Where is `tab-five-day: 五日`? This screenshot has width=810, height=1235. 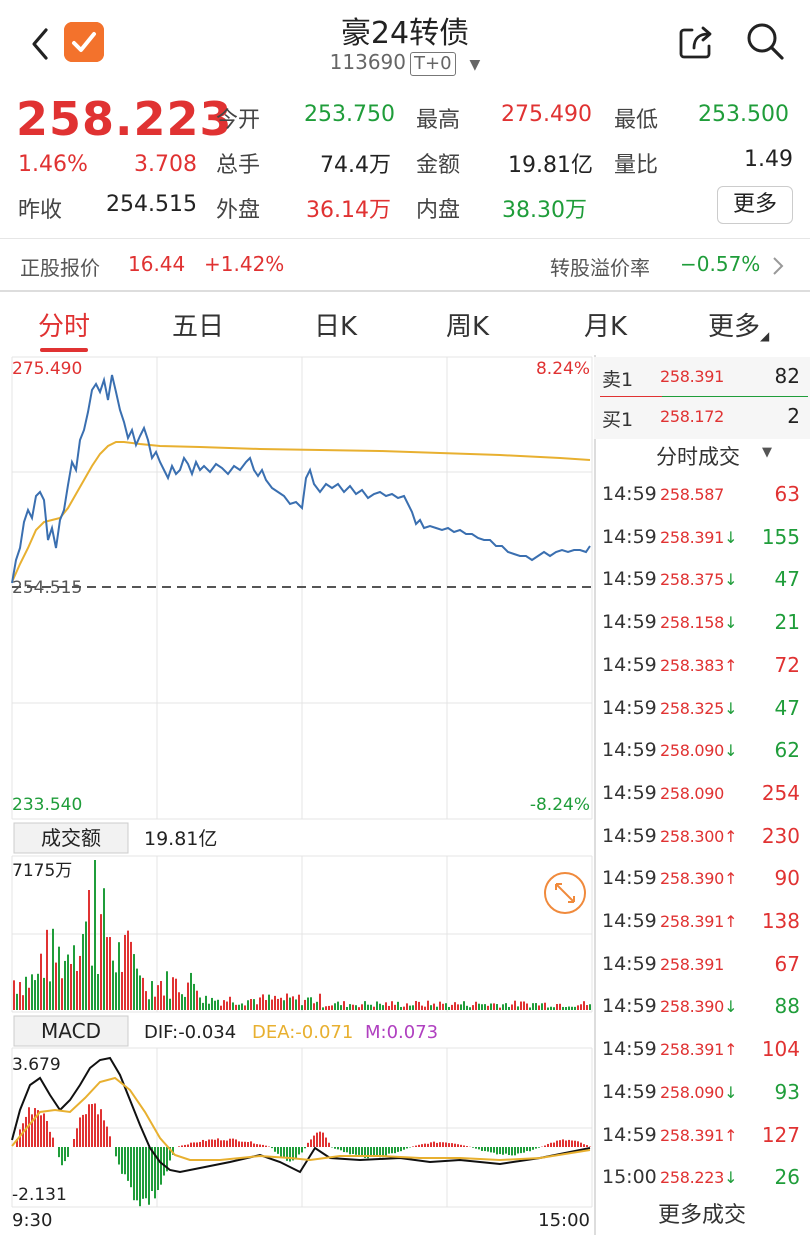
tab-five-day: 五日 is located at coordinates (198, 327).